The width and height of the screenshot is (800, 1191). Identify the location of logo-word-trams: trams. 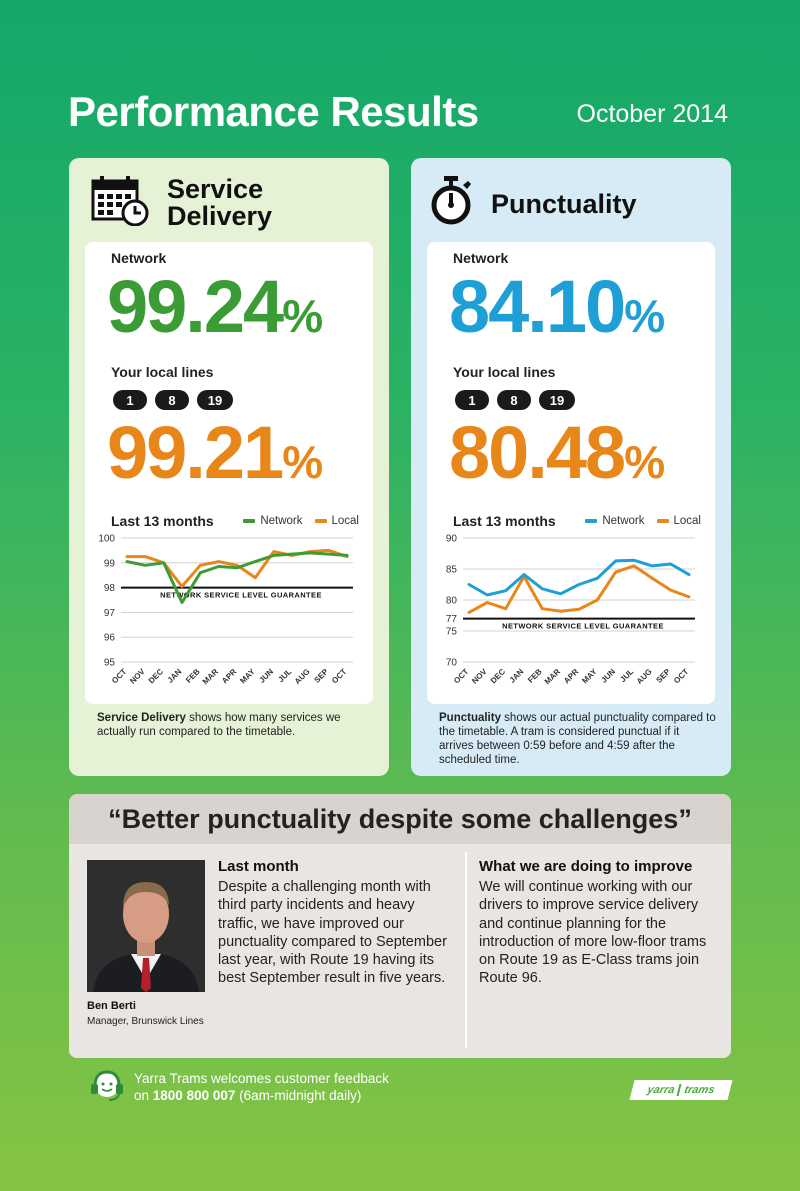
(699, 1090).